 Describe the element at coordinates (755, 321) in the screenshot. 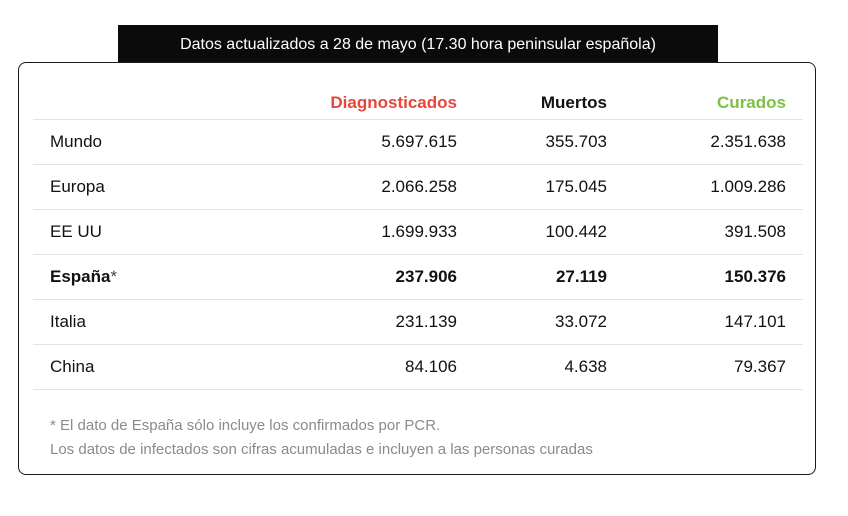

I see `row-curados: 147.101` at that location.